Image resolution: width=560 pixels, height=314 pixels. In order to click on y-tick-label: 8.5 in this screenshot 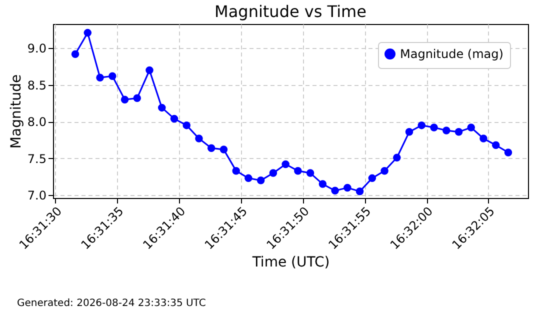, I will do `click(36, 85)`.